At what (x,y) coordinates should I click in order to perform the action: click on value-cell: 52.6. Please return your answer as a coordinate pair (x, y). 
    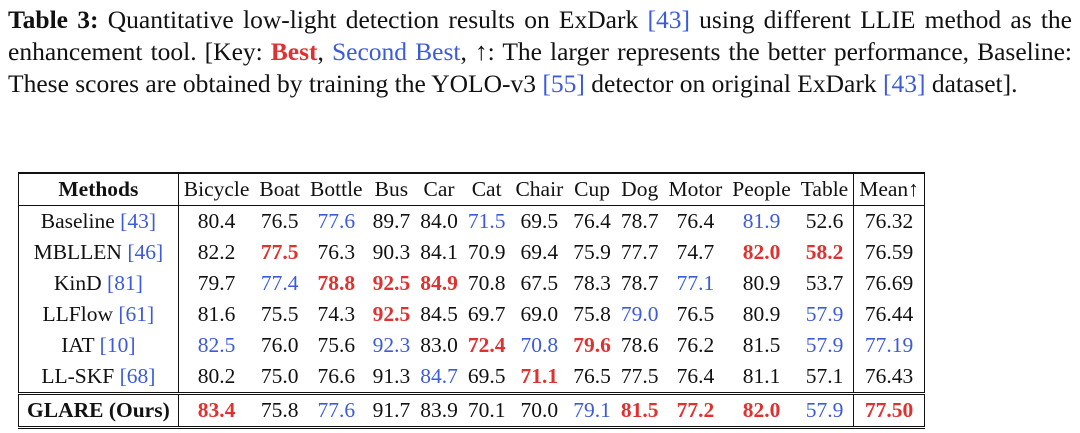
    Looking at the image, I should click on (824, 221).